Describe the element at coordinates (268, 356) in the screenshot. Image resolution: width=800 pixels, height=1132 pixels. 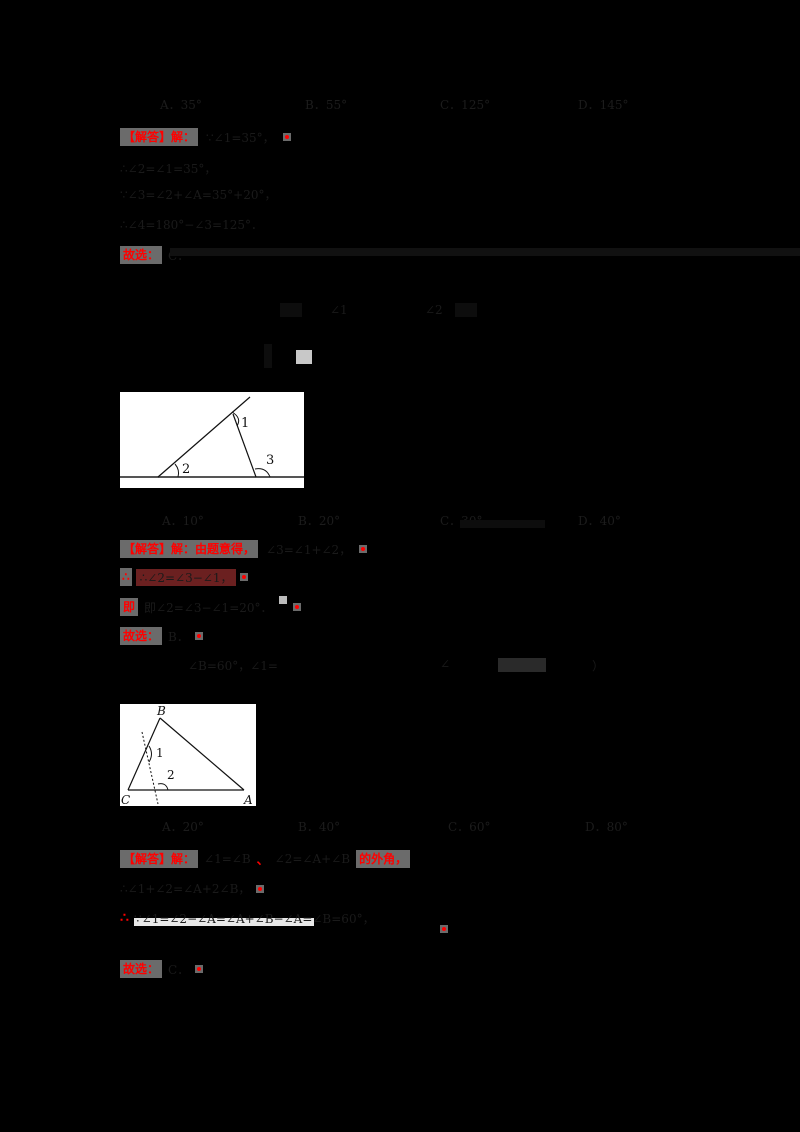
I see `q2-fraction-left` at that location.